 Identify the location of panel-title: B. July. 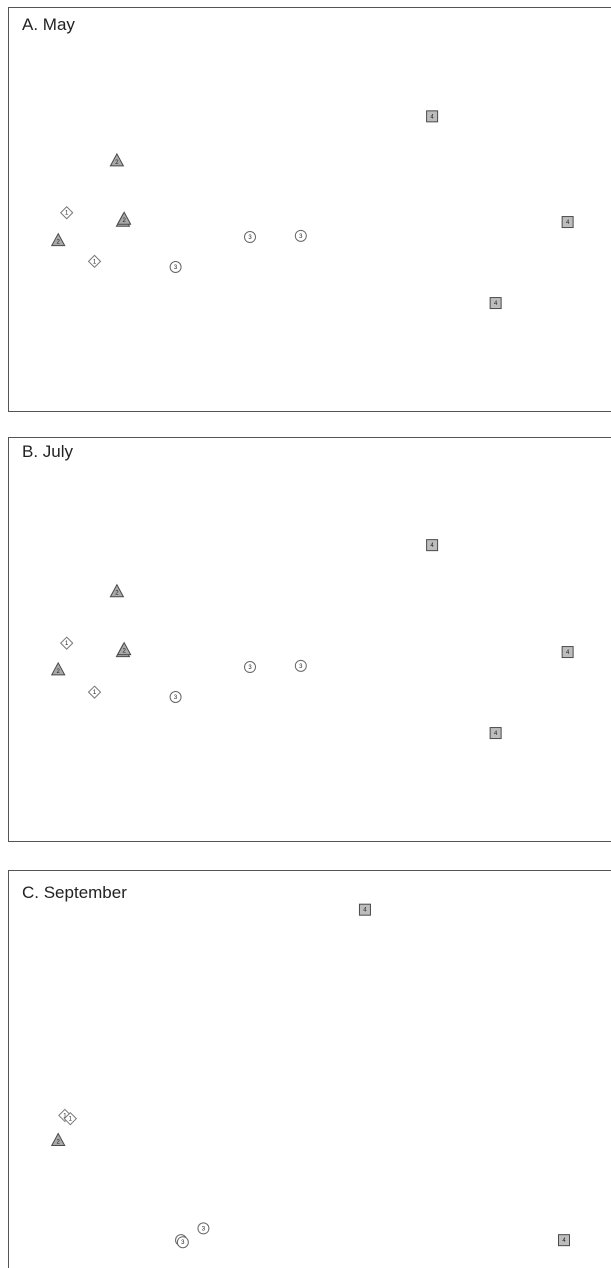
(48, 451).